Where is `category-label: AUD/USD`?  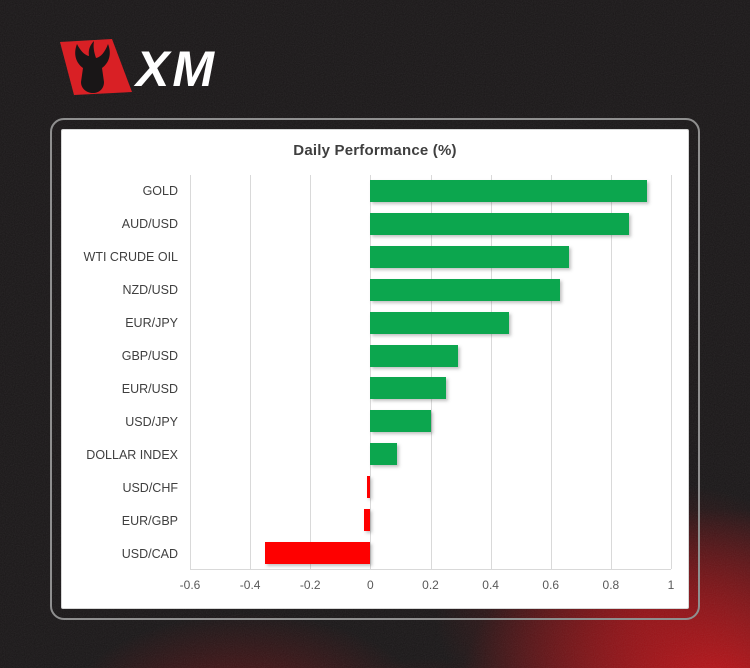 category-label: AUD/USD is located at coordinates (149, 224).